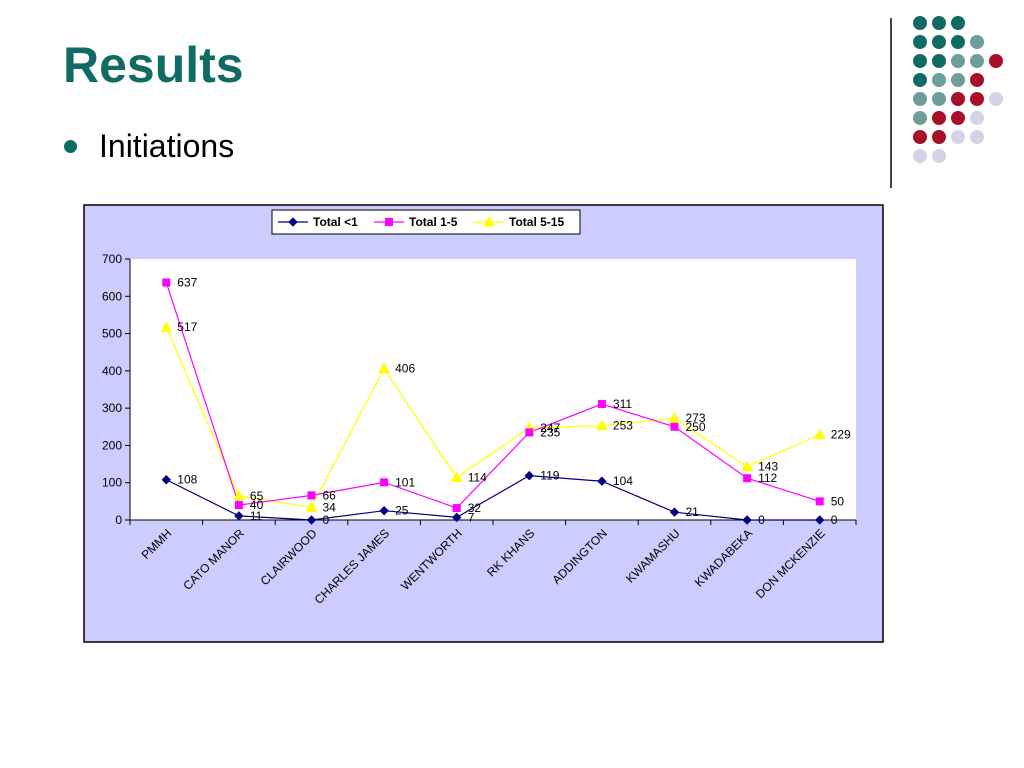 This screenshot has width=1024, height=768. Describe the element at coordinates (112, 296) in the screenshot. I see `y-tick-label: 600` at that location.